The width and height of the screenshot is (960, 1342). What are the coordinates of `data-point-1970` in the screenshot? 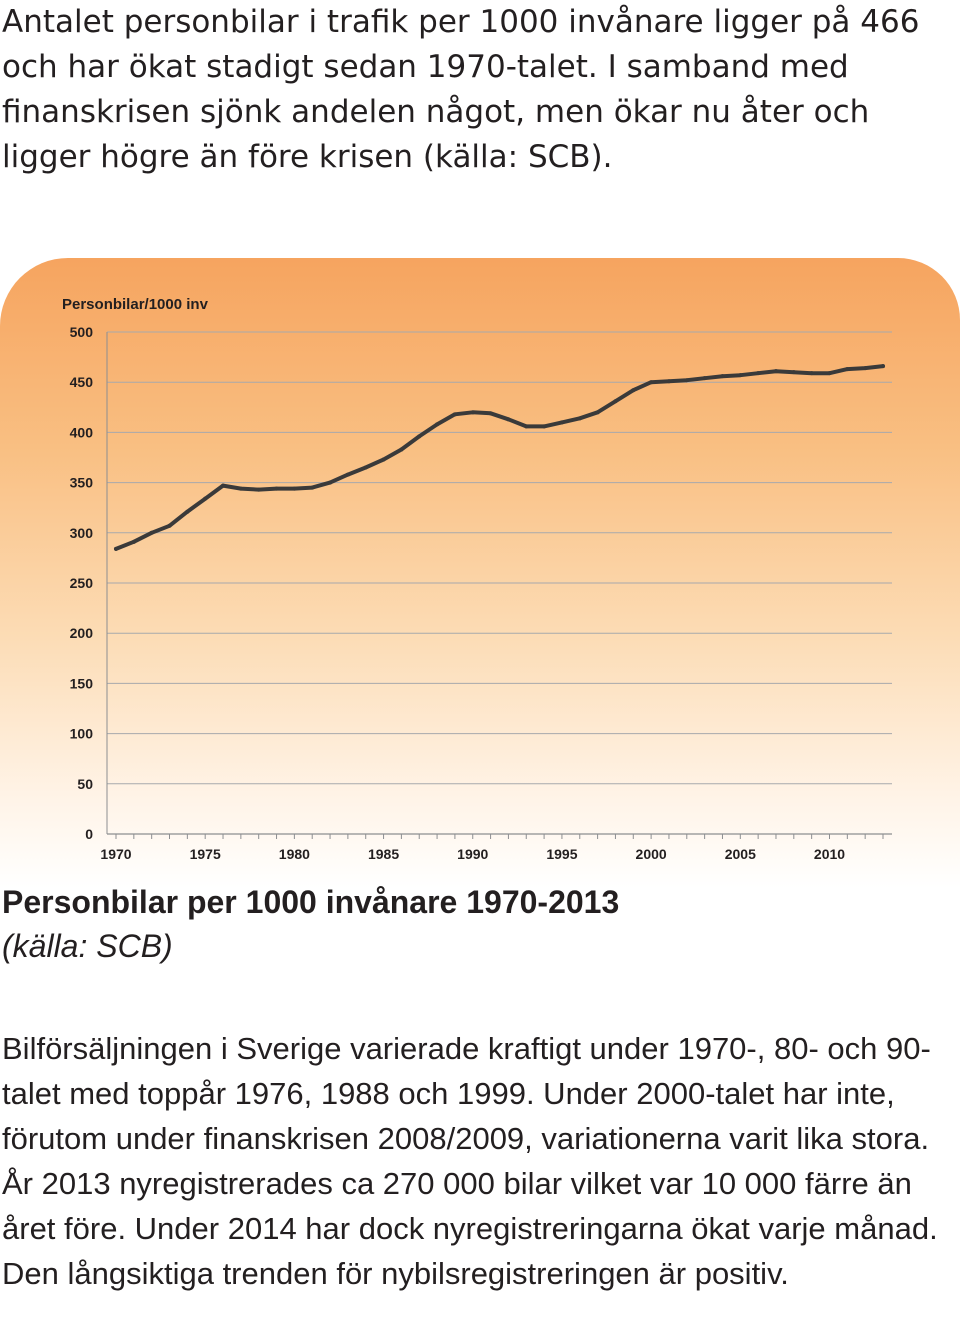 It's located at (116, 548).